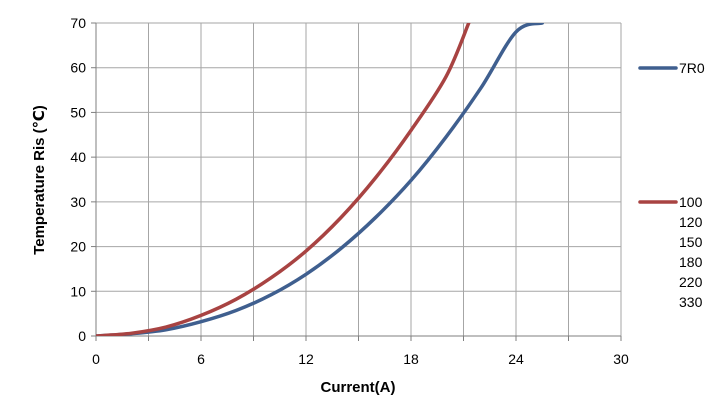 The width and height of the screenshot is (728, 414). Describe the element at coordinates (78, 112) in the screenshot. I see `y-tick-label: 50` at that location.